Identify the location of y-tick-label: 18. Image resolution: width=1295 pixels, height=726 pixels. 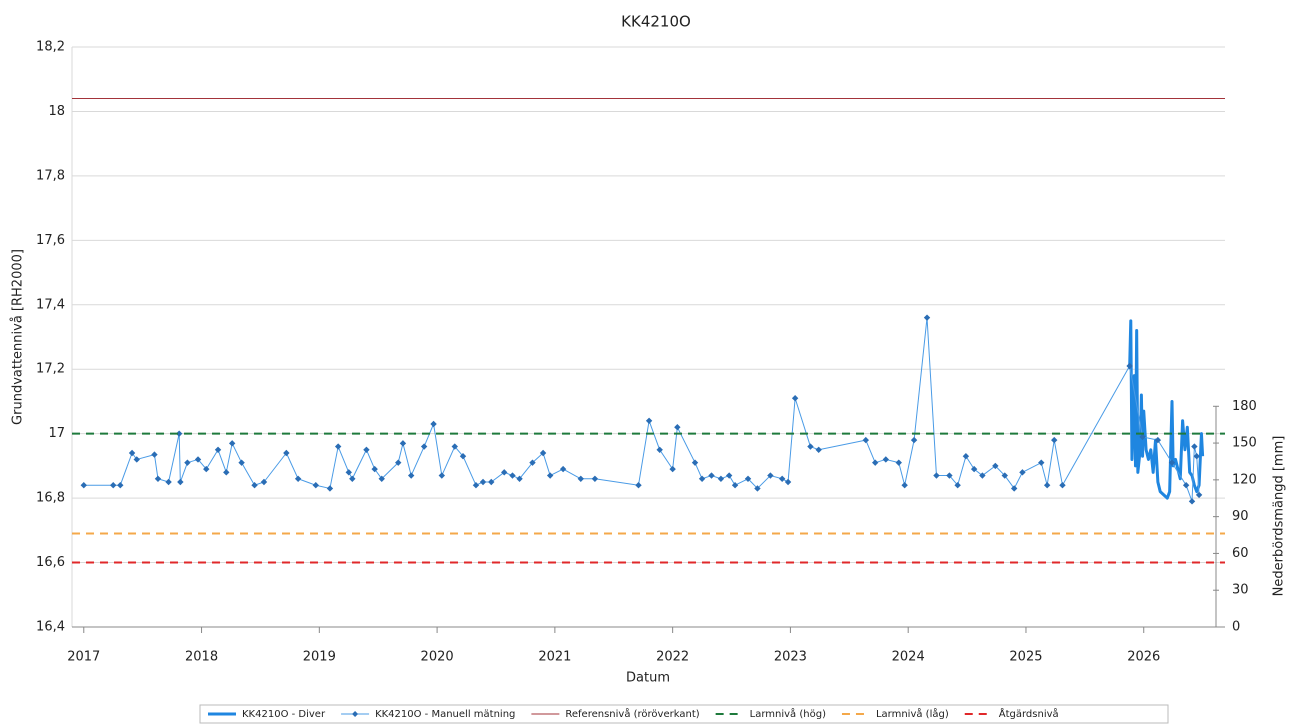
(56, 111).